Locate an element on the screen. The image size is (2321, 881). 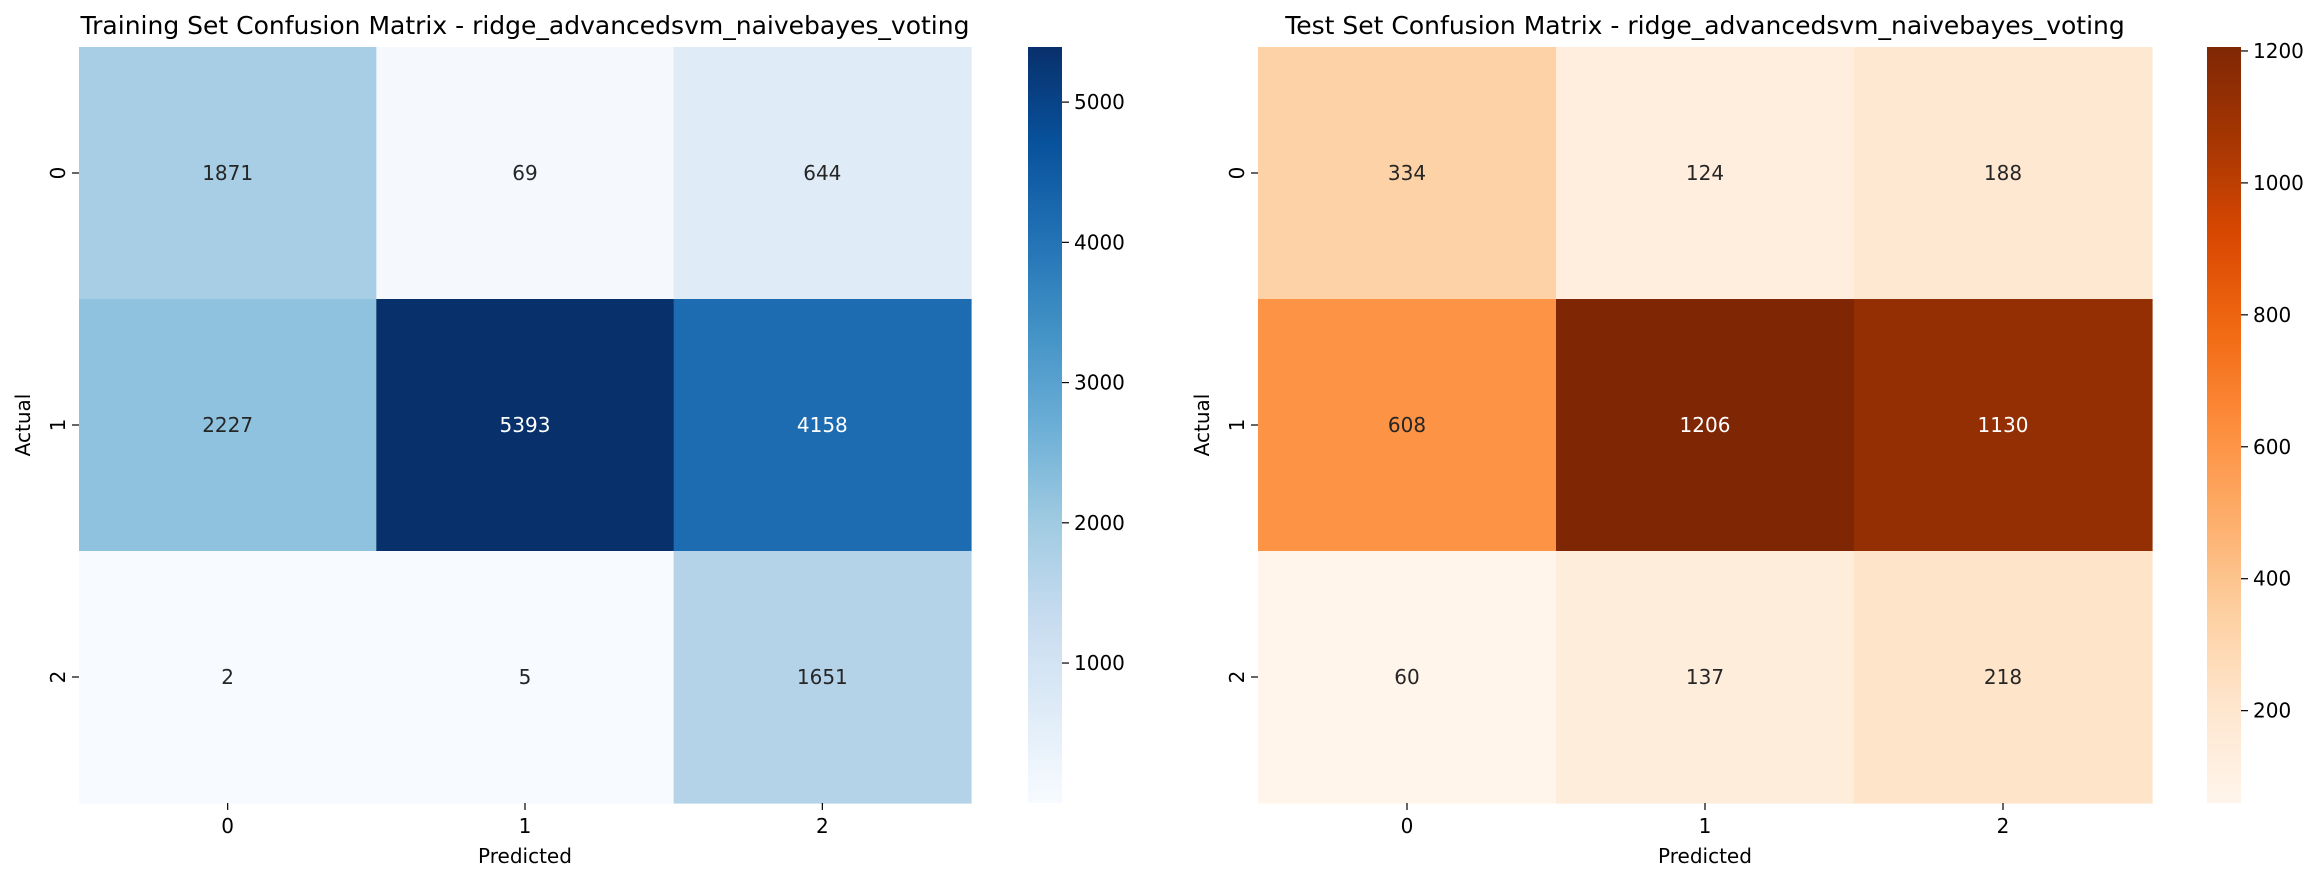
test-cell-r2-c0 is located at coordinates (1407, 677).